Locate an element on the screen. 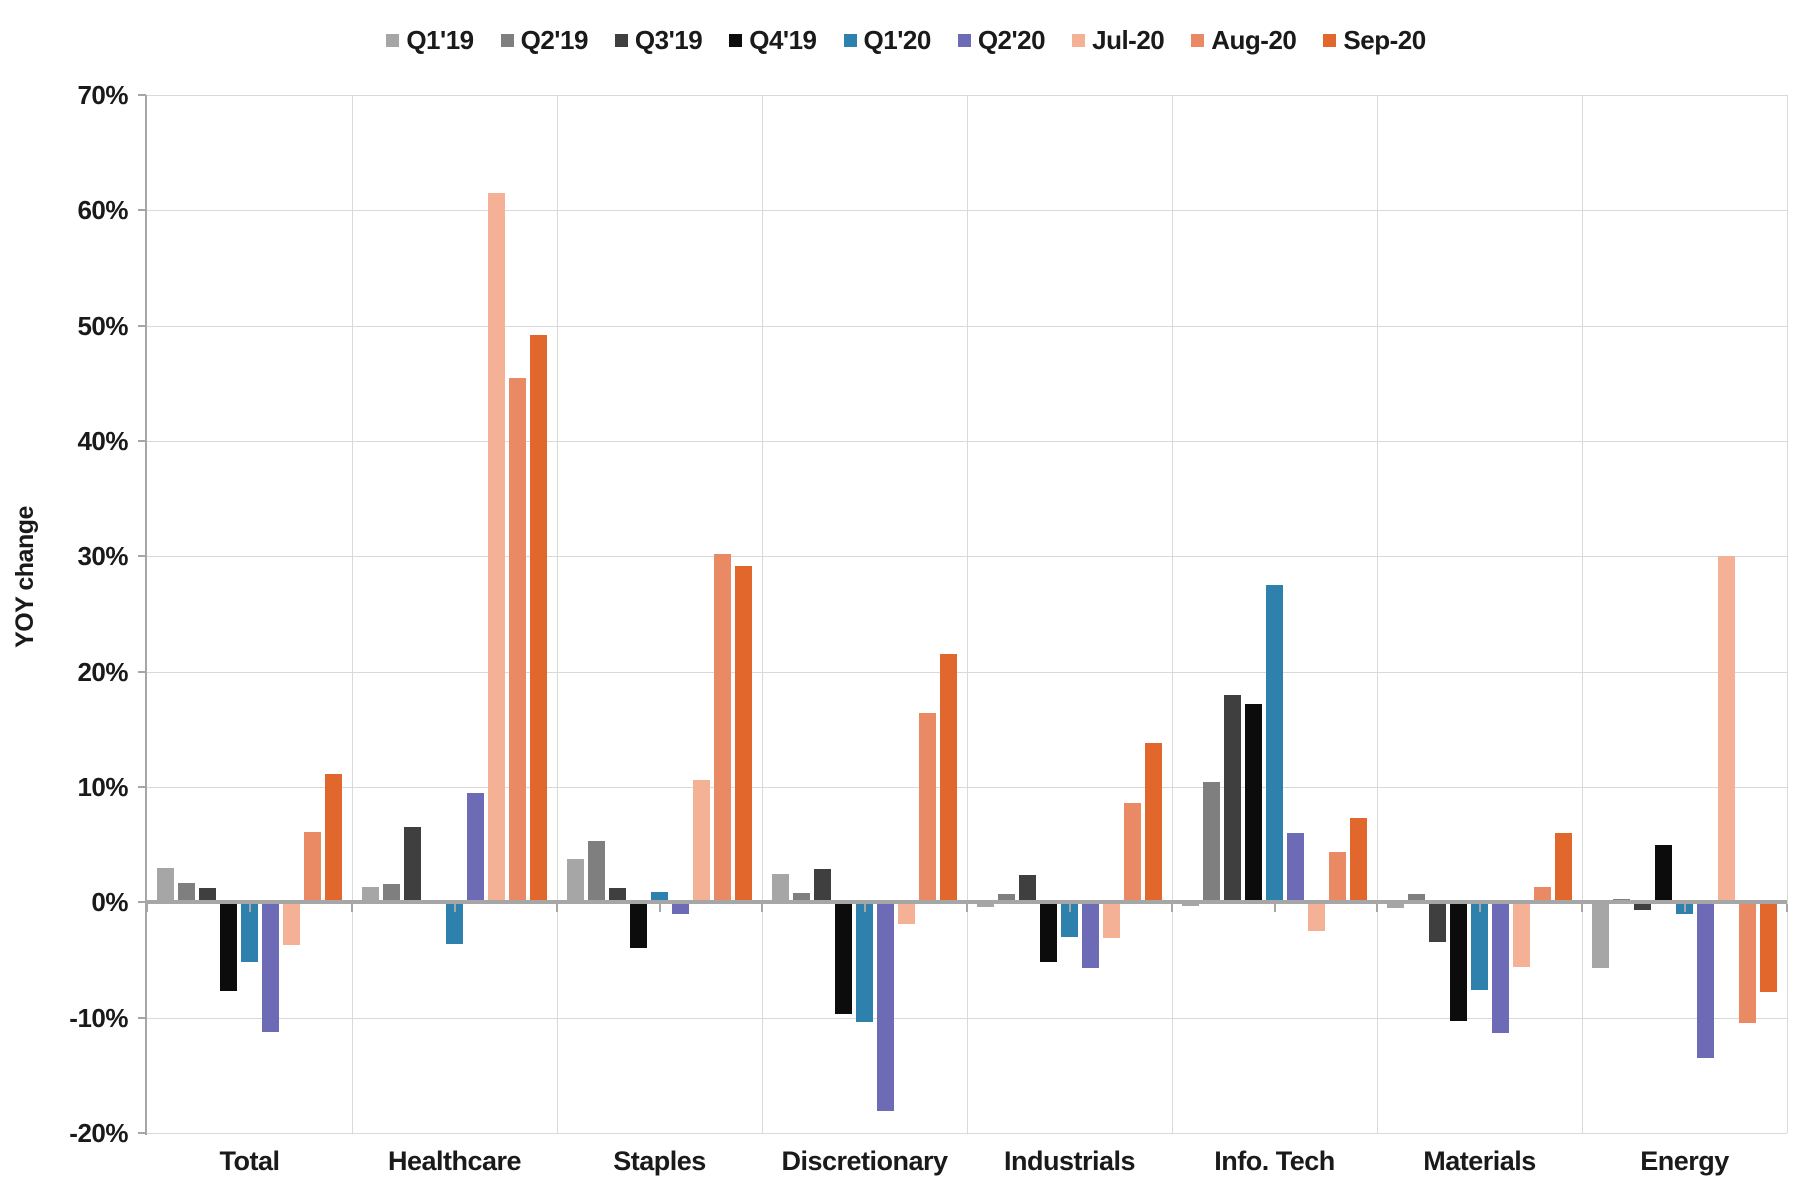  legend-item: Q2'19 is located at coordinates (544, 40).